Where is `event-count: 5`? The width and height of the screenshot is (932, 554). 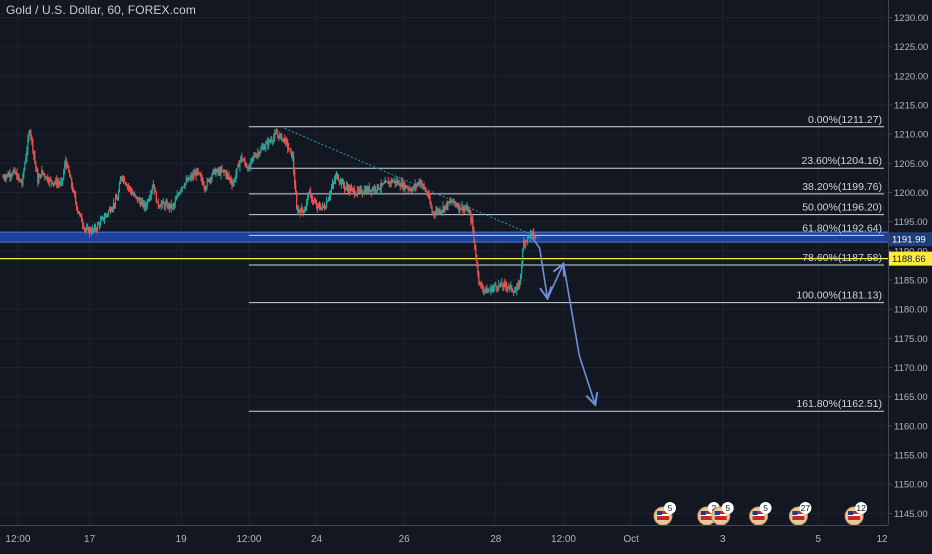 event-count: 5 is located at coordinates (765, 508).